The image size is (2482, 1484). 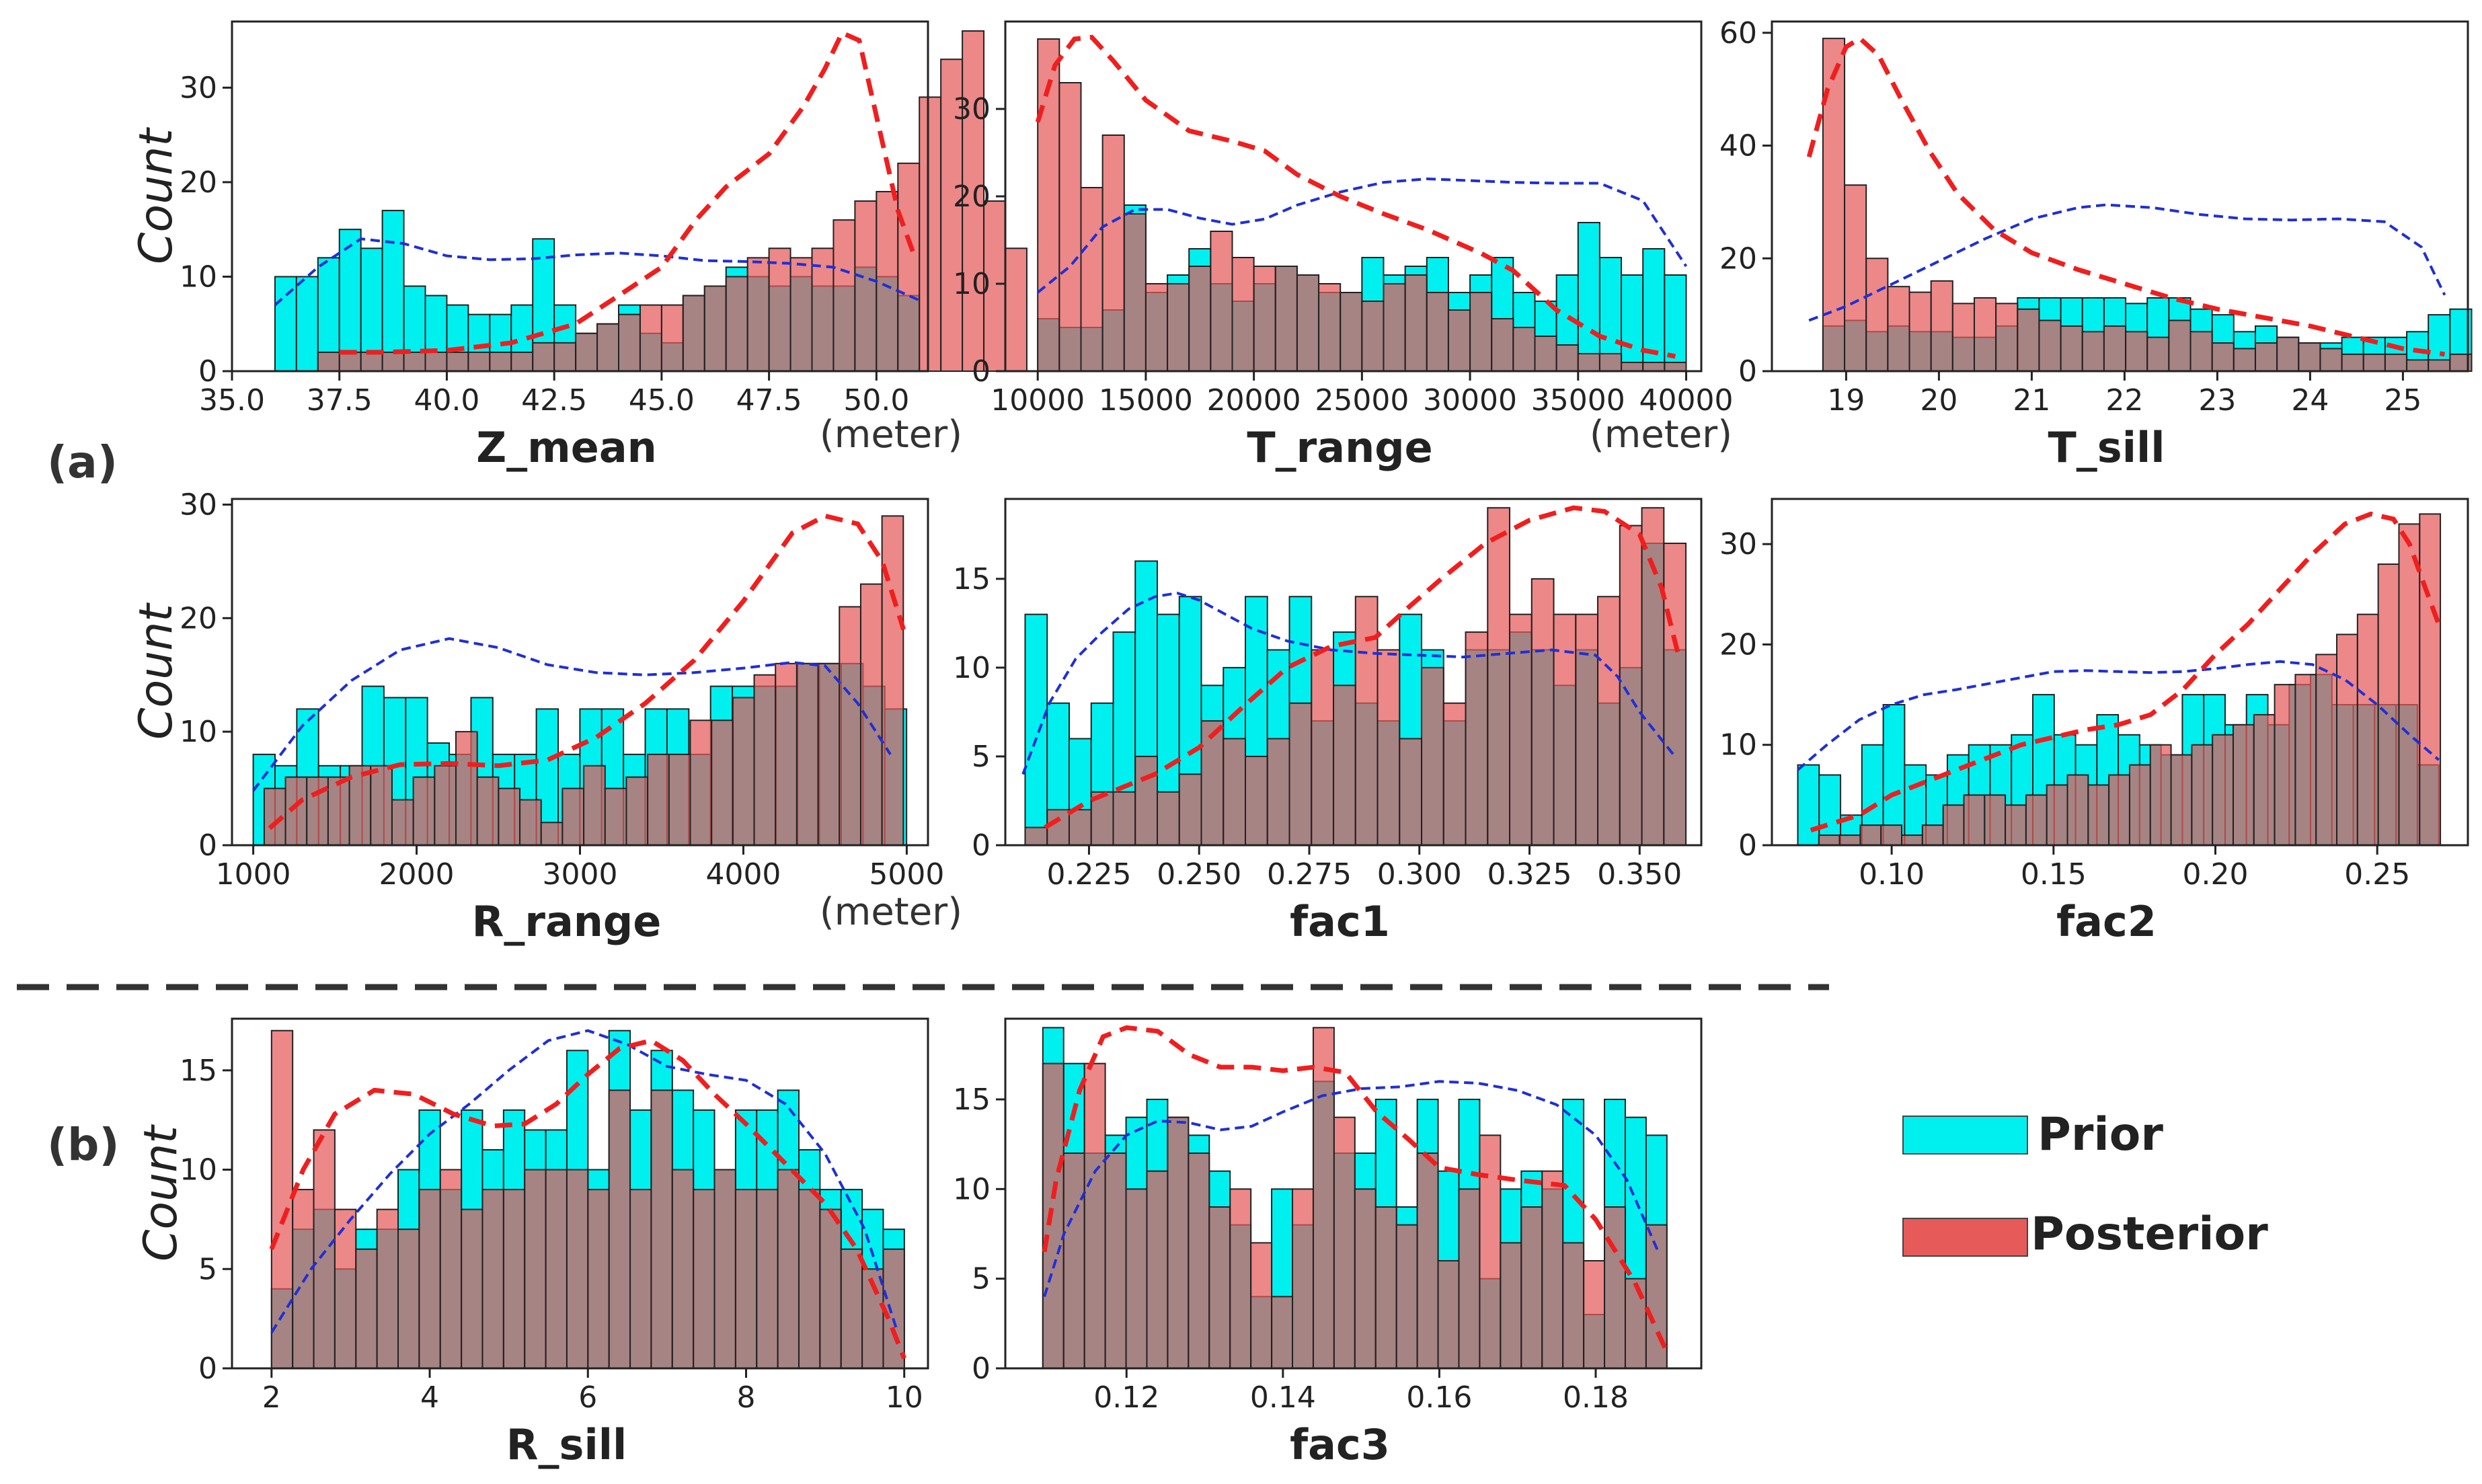 I want to click on x-tick-label: 15000, so click(x=1146, y=400).